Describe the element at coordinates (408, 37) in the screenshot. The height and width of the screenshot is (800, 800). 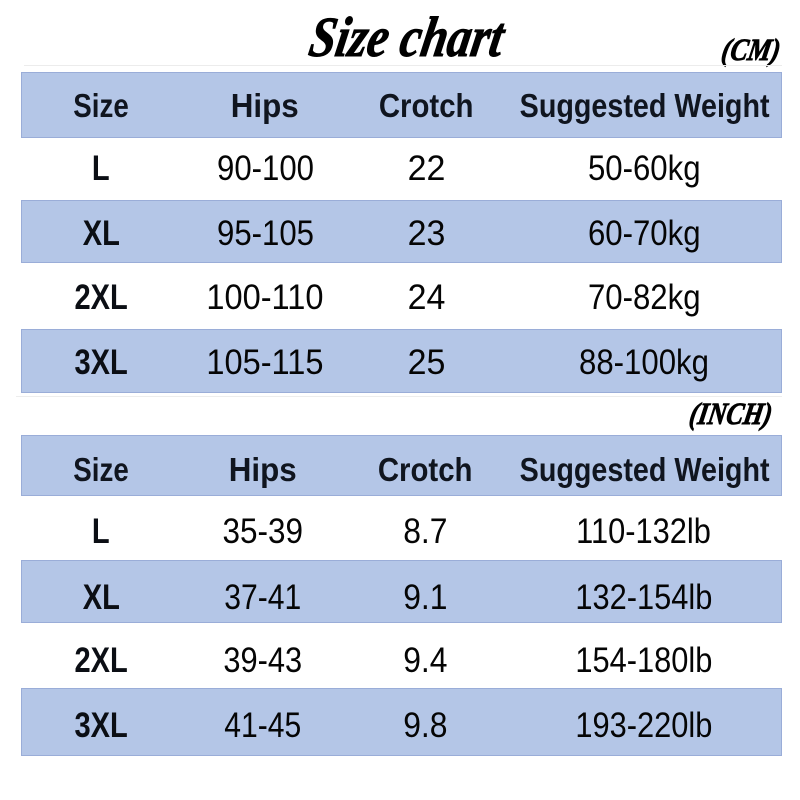
I see `svg-text: Size chart` at that location.